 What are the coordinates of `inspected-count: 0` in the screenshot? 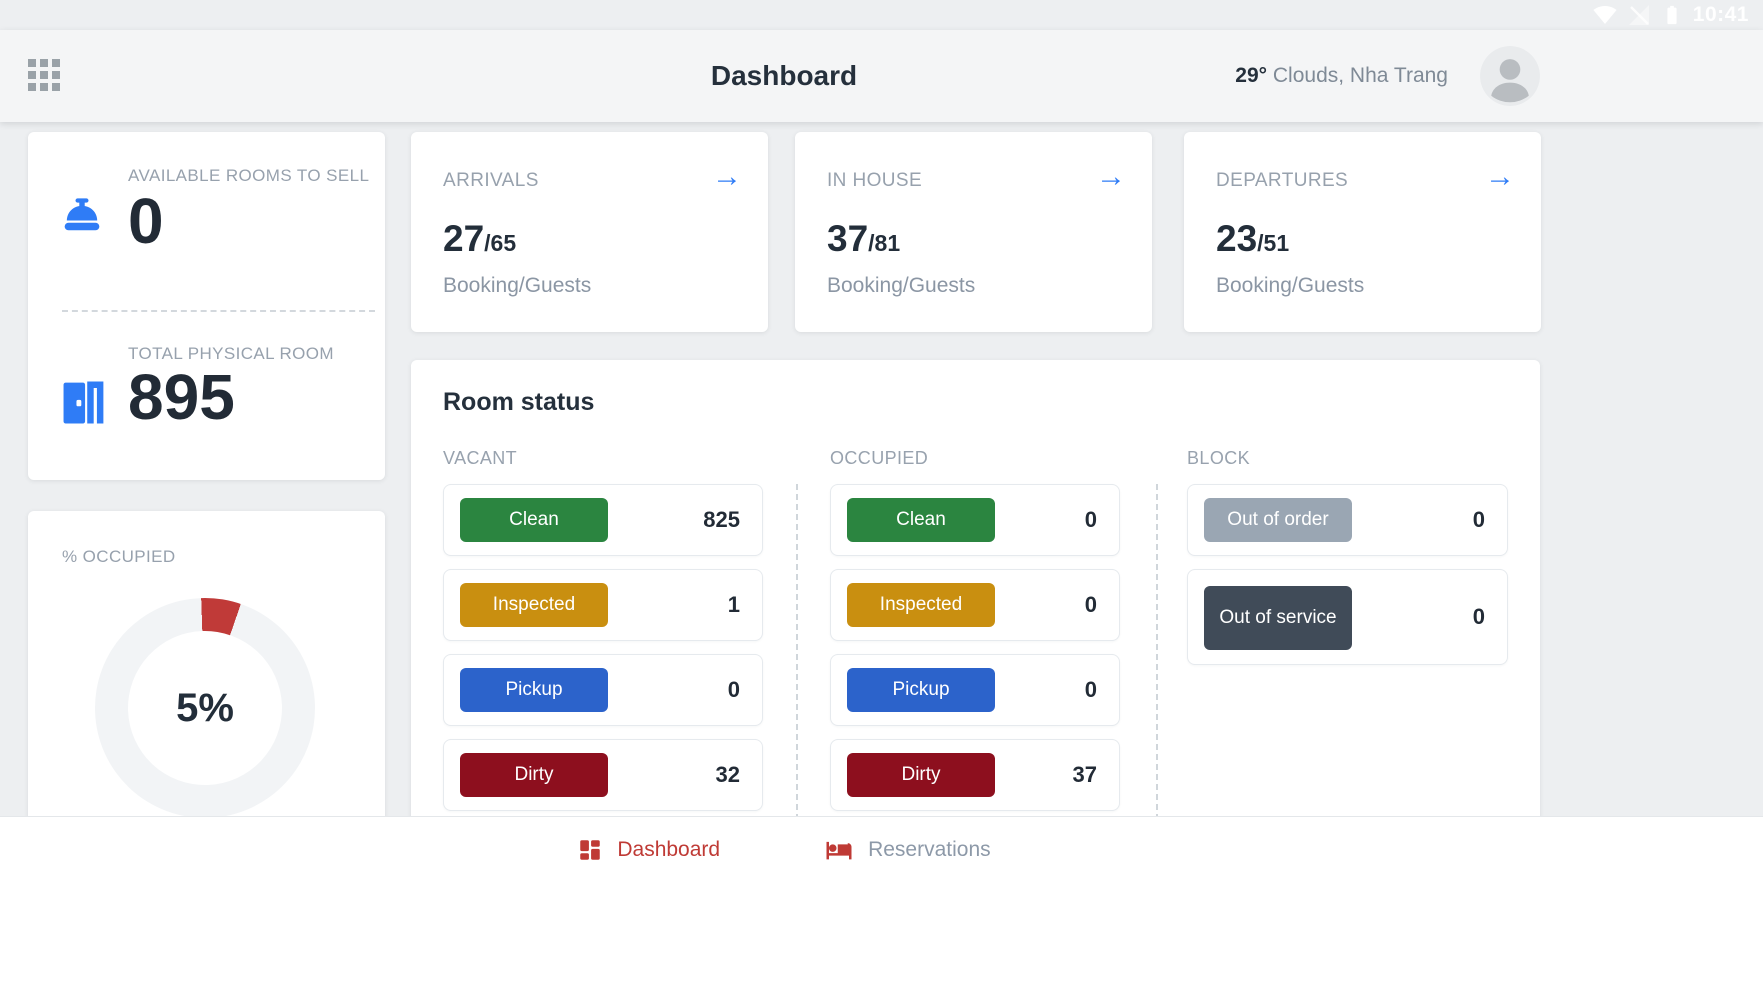 It's located at (1090, 604).